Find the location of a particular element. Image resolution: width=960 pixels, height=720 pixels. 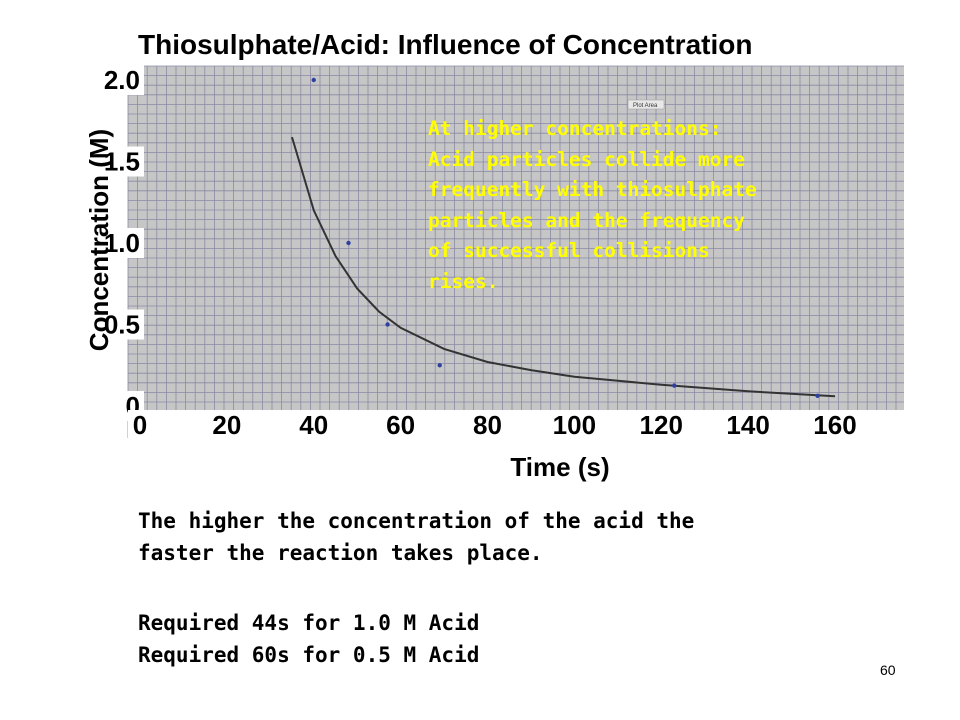

body-line: faster the reaction takes place. is located at coordinates (340, 553).